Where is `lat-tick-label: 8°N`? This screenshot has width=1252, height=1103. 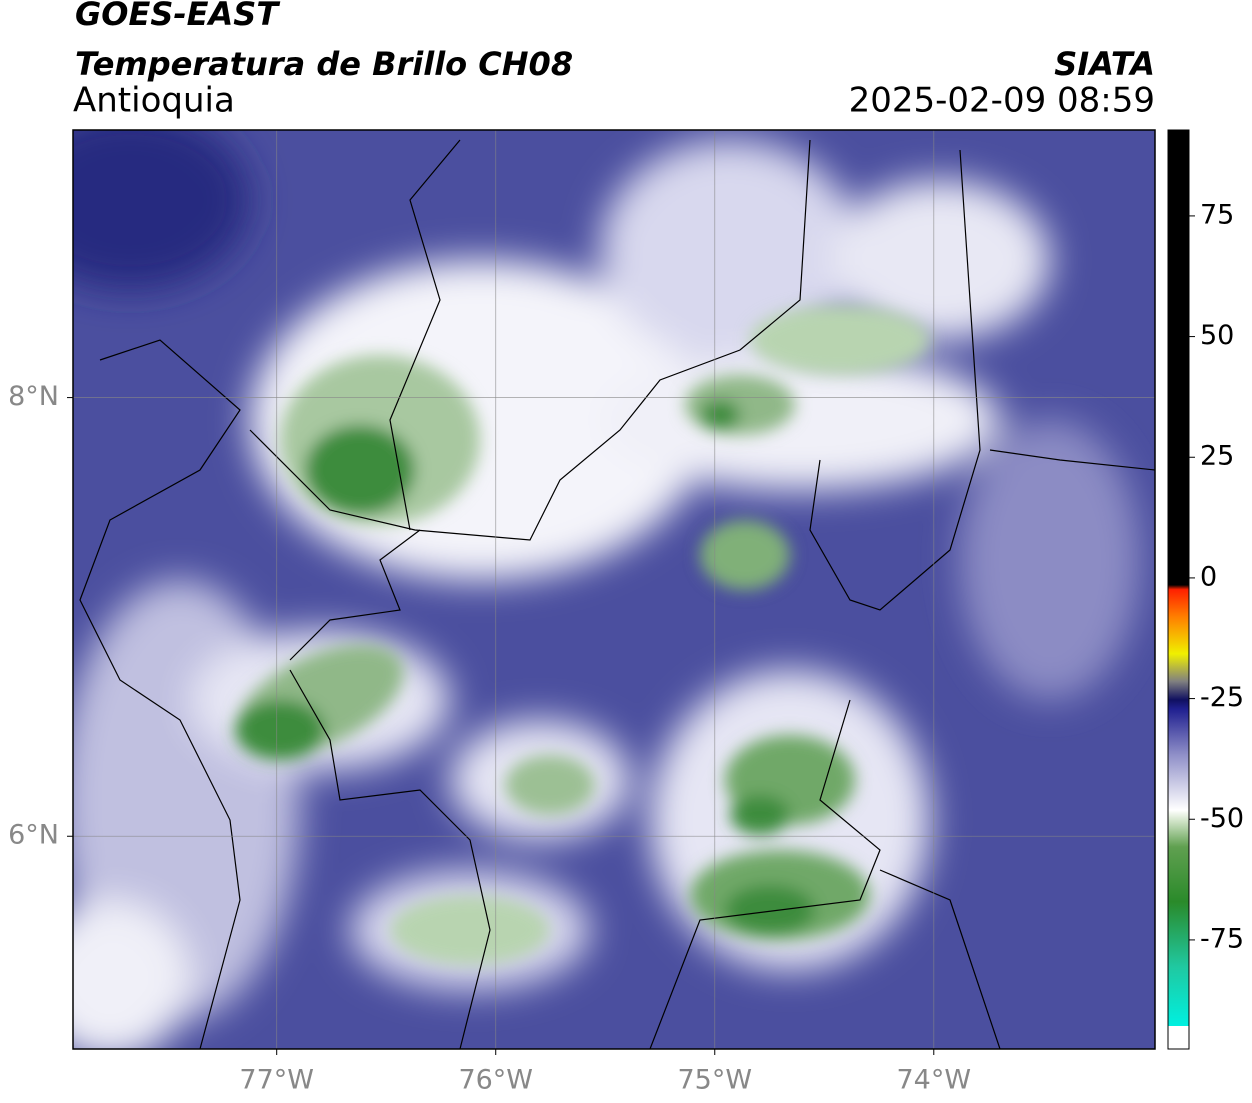
lat-tick-label: 8°N is located at coordinates (33, 396).